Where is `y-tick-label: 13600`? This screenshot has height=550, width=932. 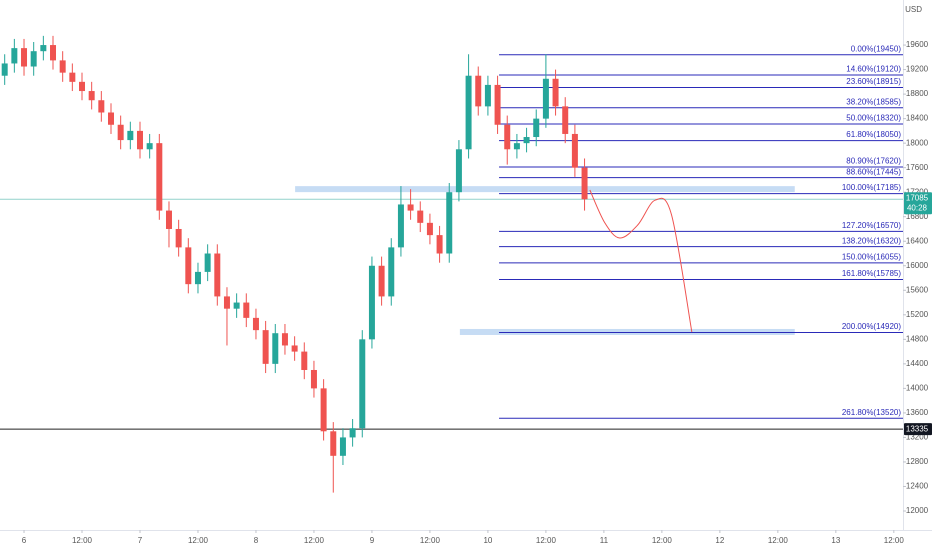
y-tick-label: 13600 is located at coordinates (917, 412).